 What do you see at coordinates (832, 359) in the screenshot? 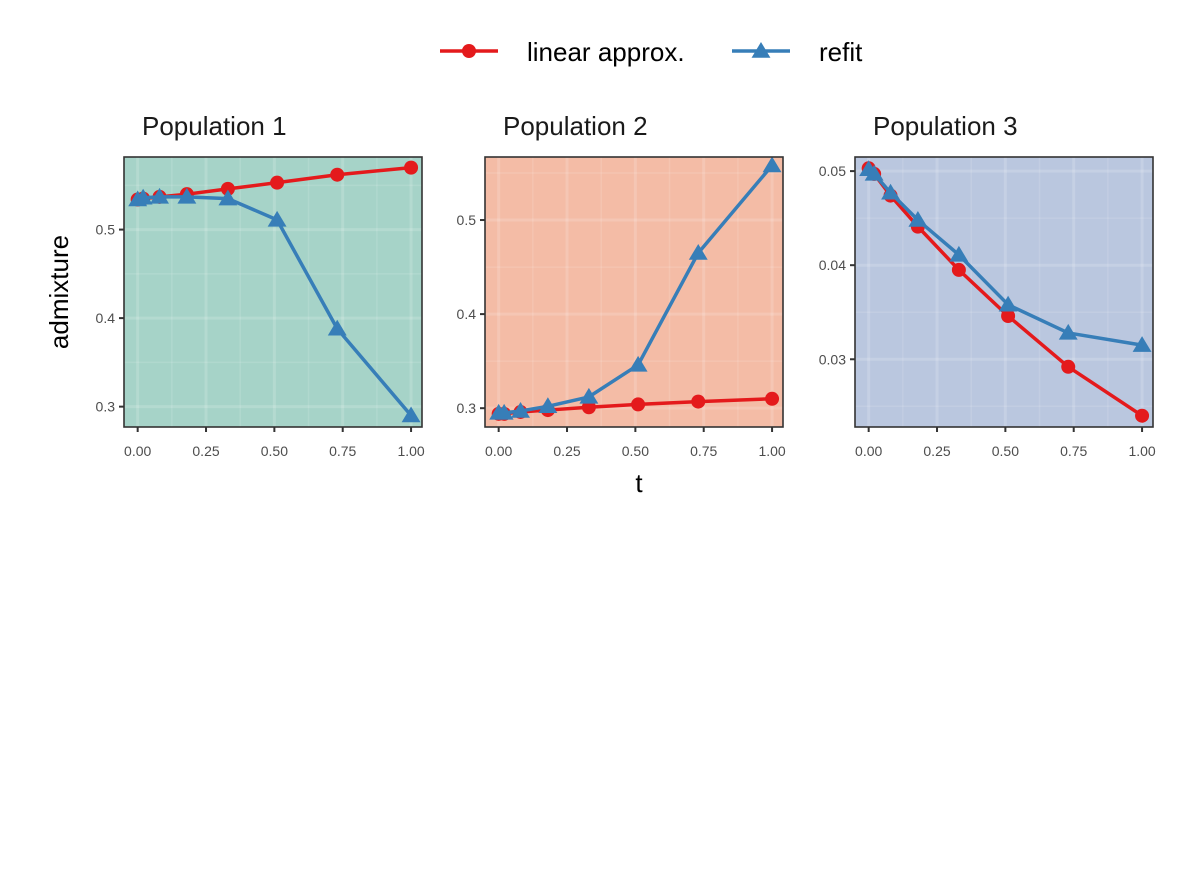
I see `y-tick-label: 0.03` at bounding box center [832, 359].